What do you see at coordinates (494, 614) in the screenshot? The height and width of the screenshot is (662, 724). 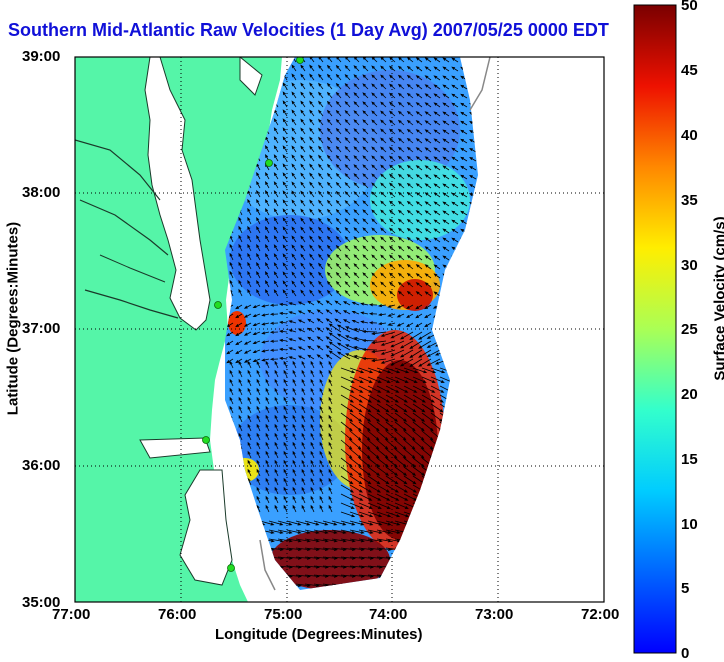 I see `x-tick: 73:00` at bounding box center [494, 614].